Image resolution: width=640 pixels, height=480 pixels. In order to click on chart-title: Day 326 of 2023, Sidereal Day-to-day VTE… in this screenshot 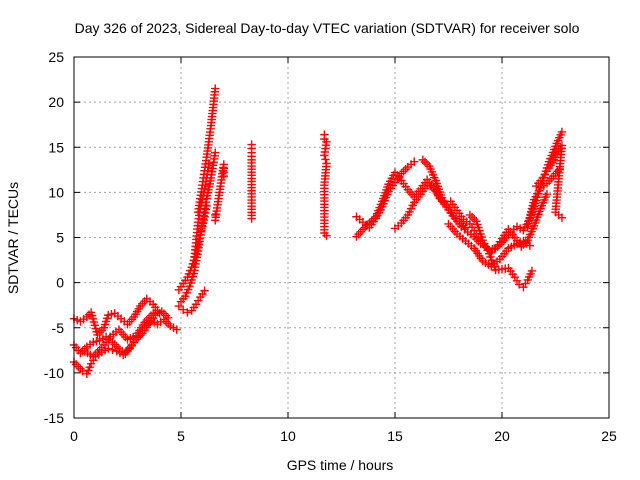, I will do `click(327, 28)`.